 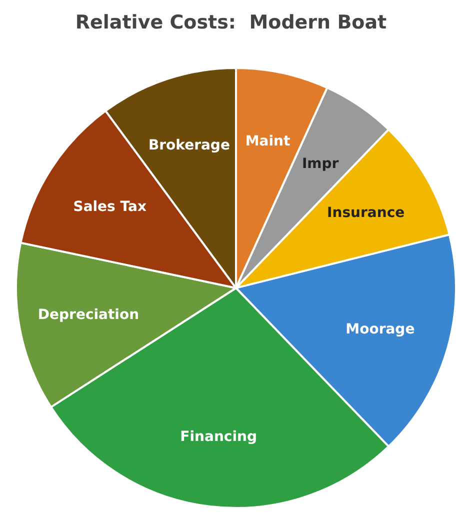 What do you see at coordinates (109, 206) in the screenshot?
I see `slice-label: Sales Tax` at bounding box center [109, 206].